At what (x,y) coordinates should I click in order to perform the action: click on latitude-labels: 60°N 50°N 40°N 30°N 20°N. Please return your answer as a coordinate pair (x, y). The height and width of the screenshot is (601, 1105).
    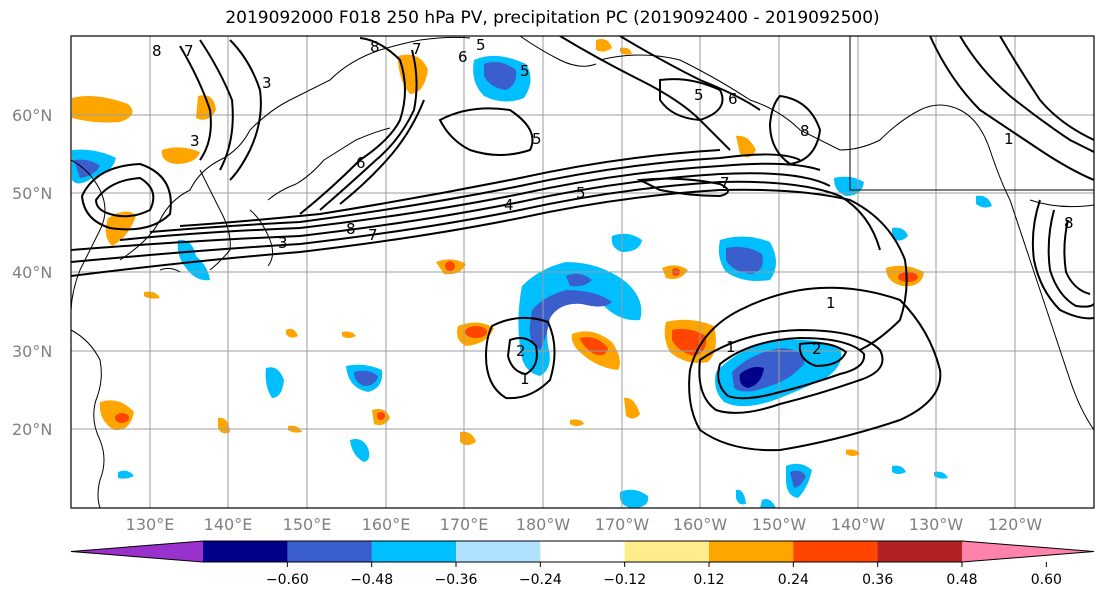
    Looking at the image, I should click on (32, 272).